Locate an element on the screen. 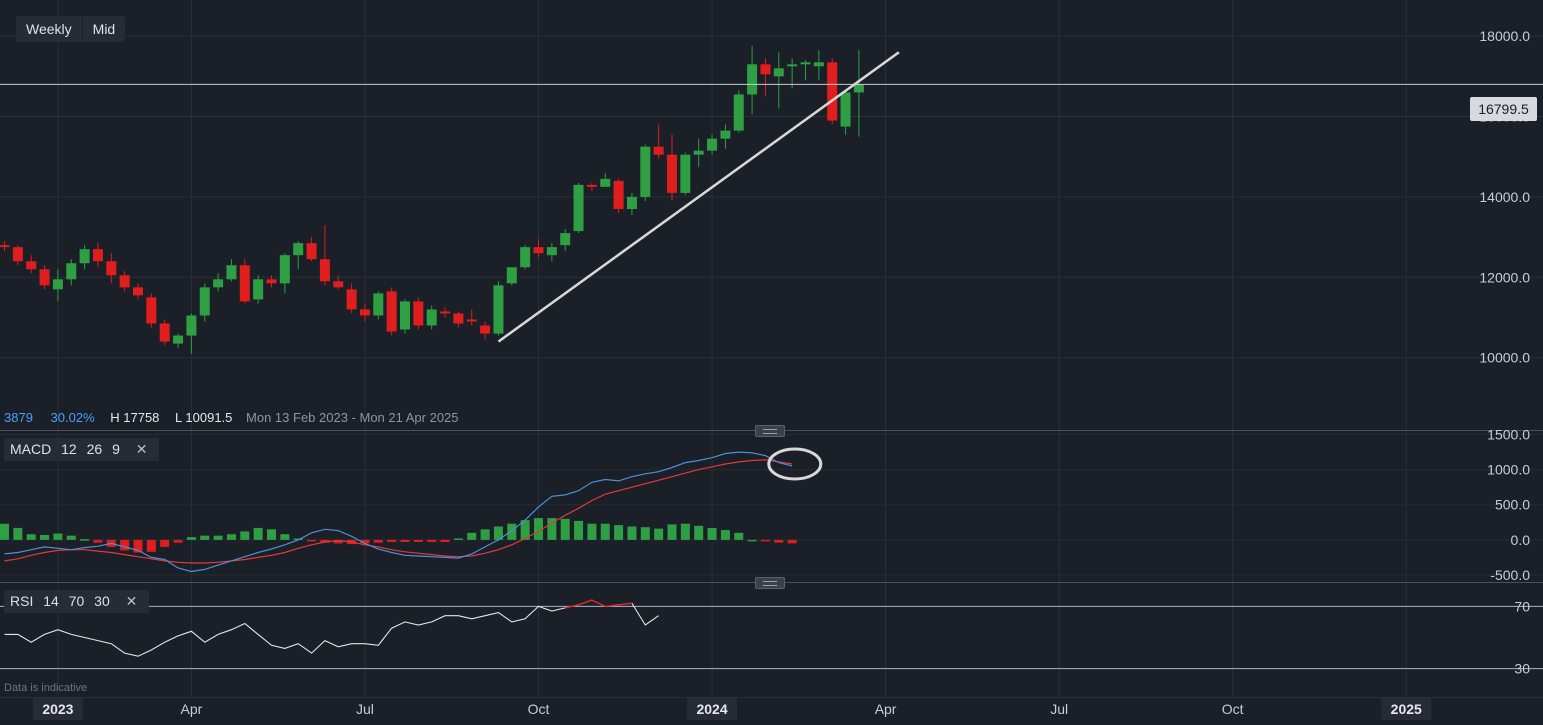 The image size is (1543, 725). rsi-name: RSI is located at coordinates (22, 601).